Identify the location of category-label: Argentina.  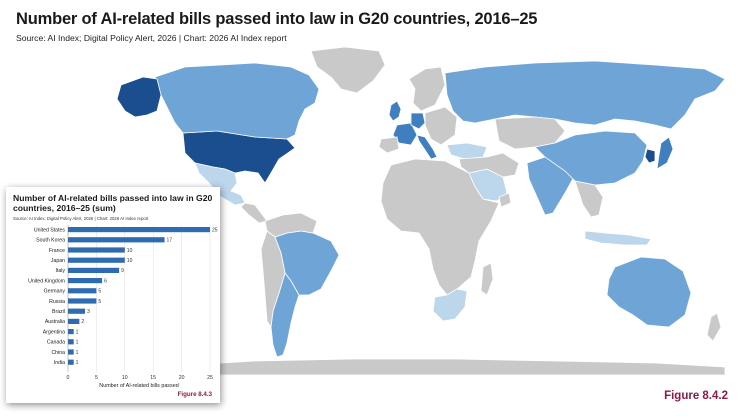
(54, 332).